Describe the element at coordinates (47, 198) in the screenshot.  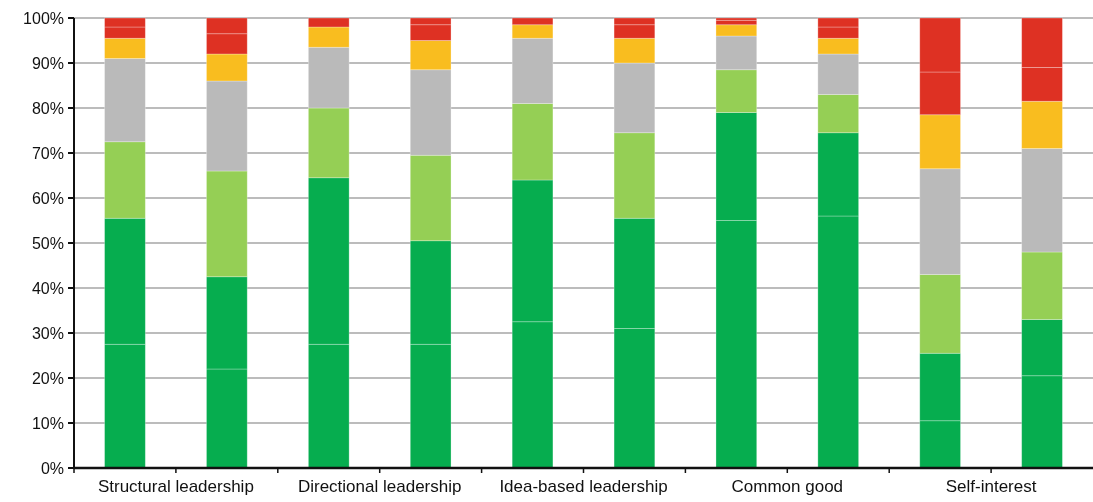
I see `y-tick-label: 60%` at that location.